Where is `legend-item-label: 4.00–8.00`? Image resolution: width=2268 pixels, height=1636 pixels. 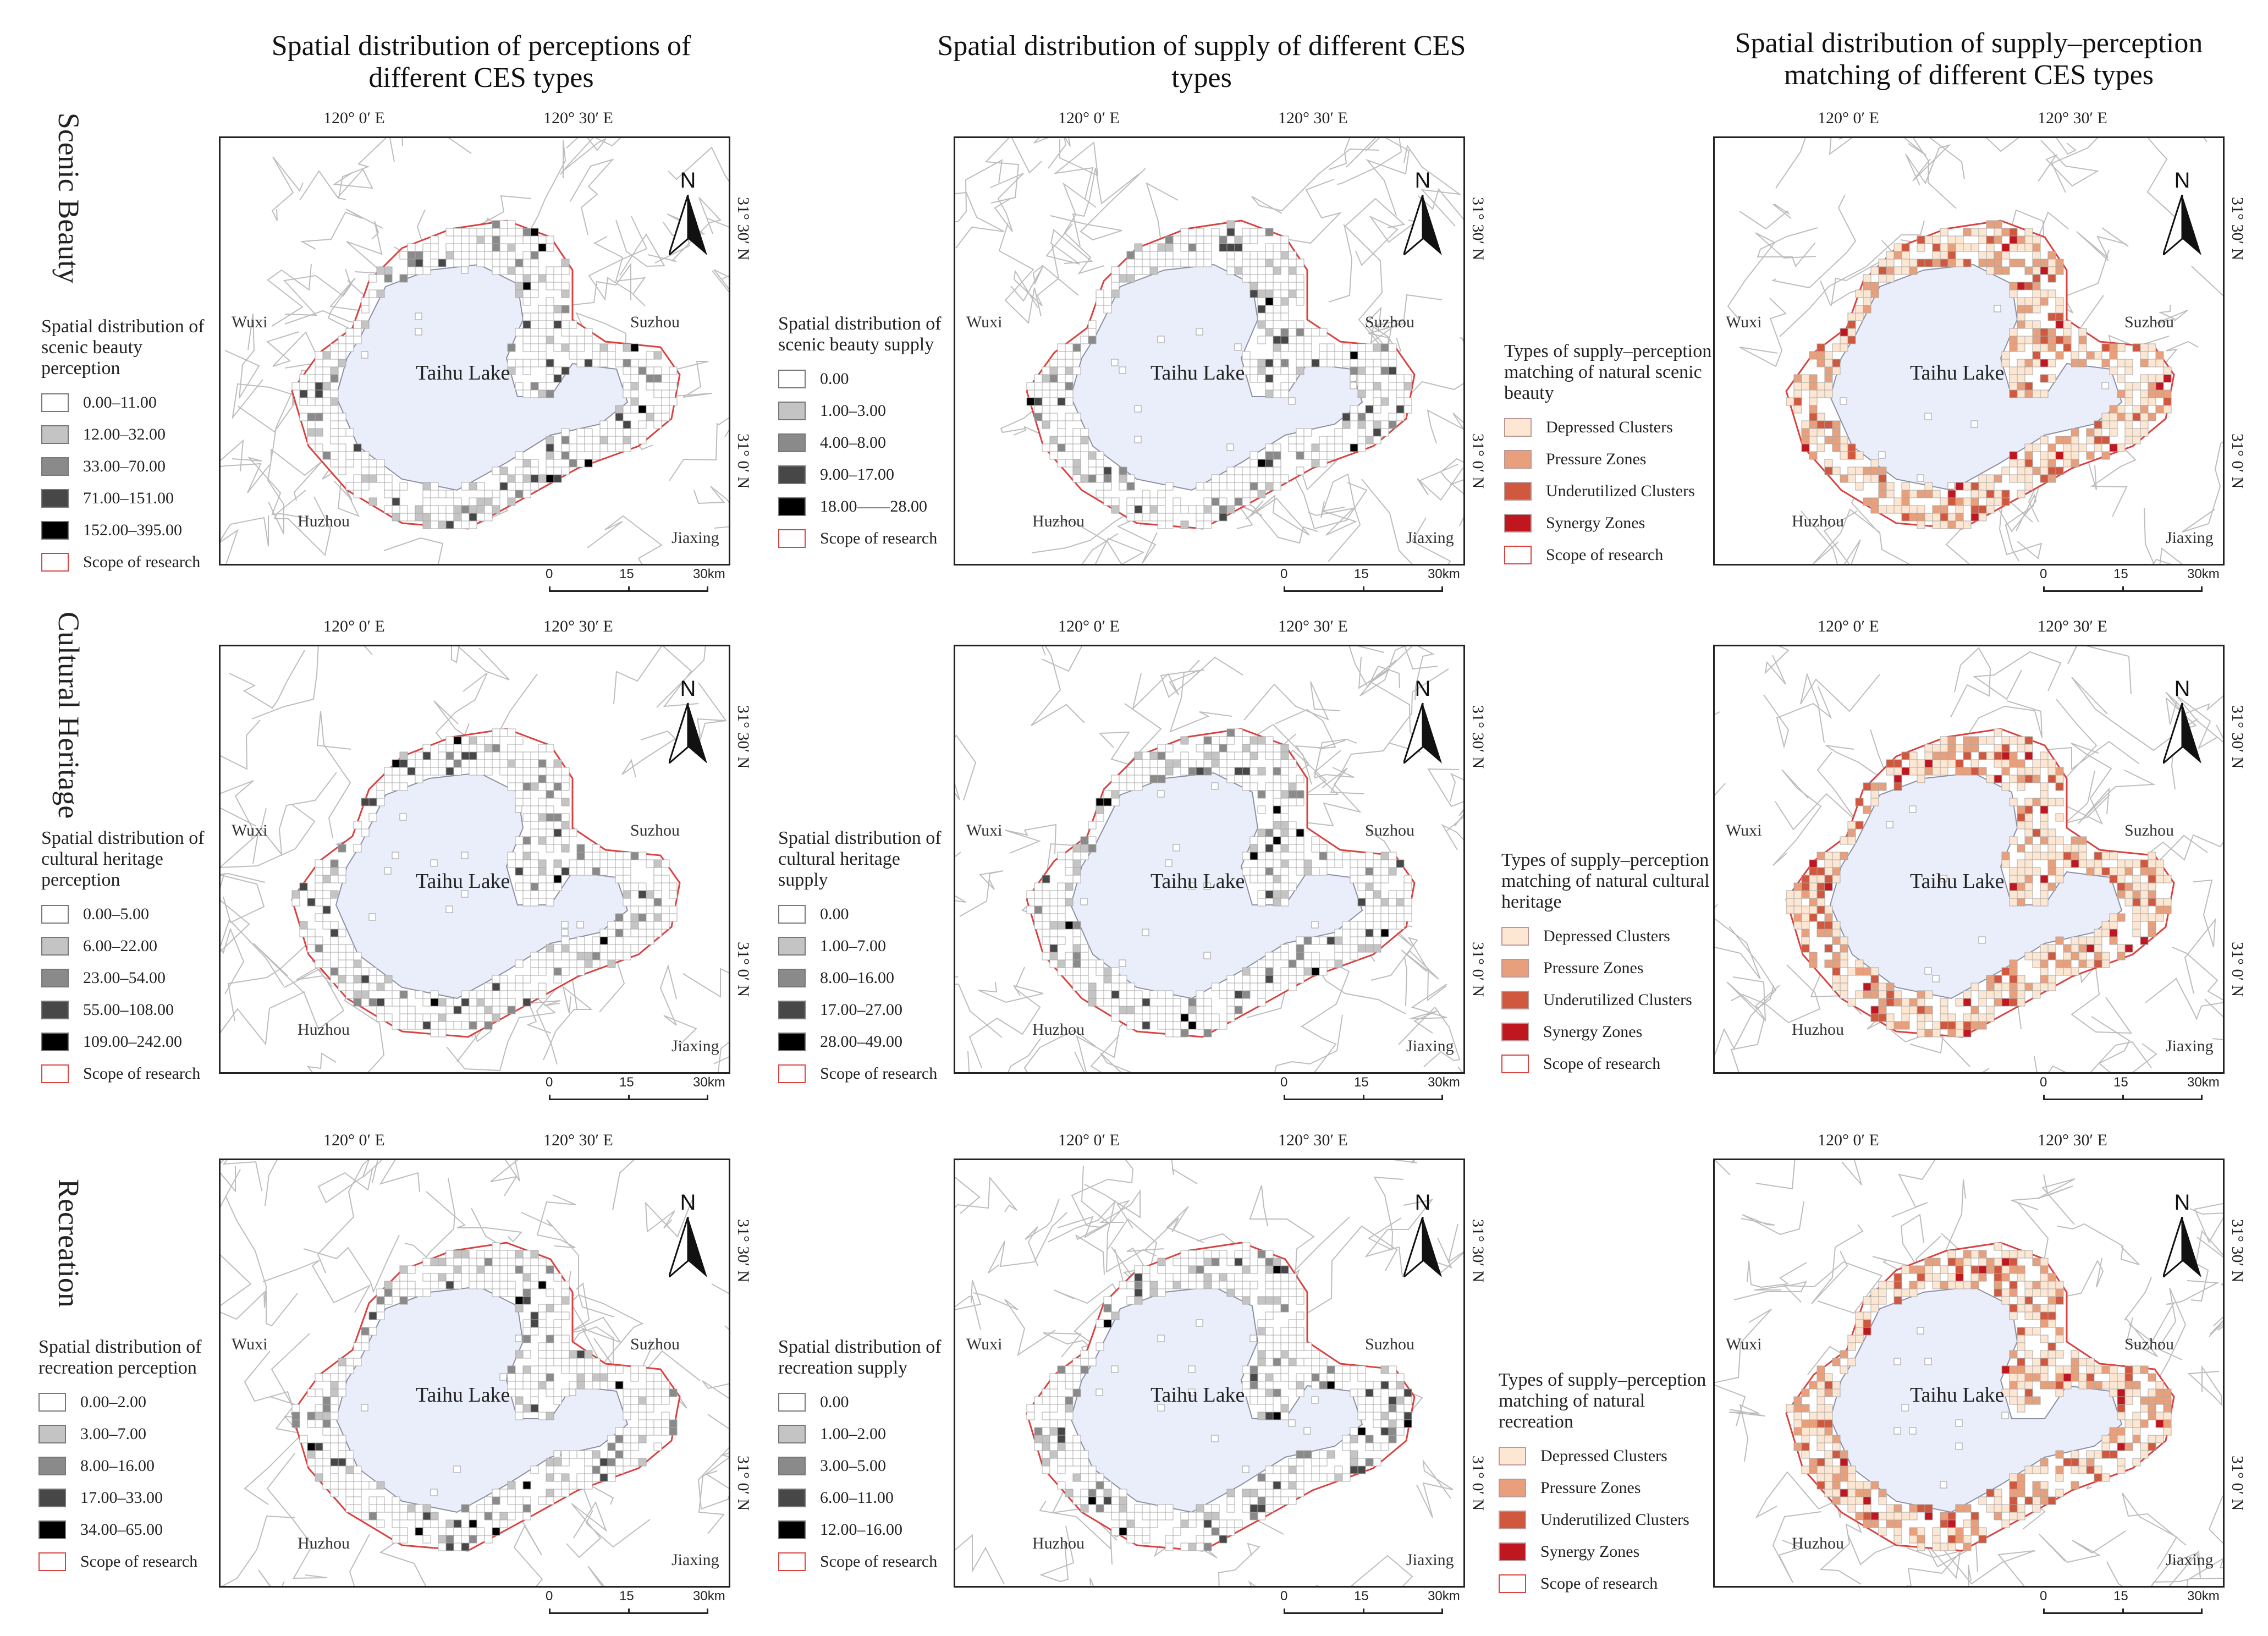
legend-item-label: 4.00–8.00 is located at coordinates (853, 443).